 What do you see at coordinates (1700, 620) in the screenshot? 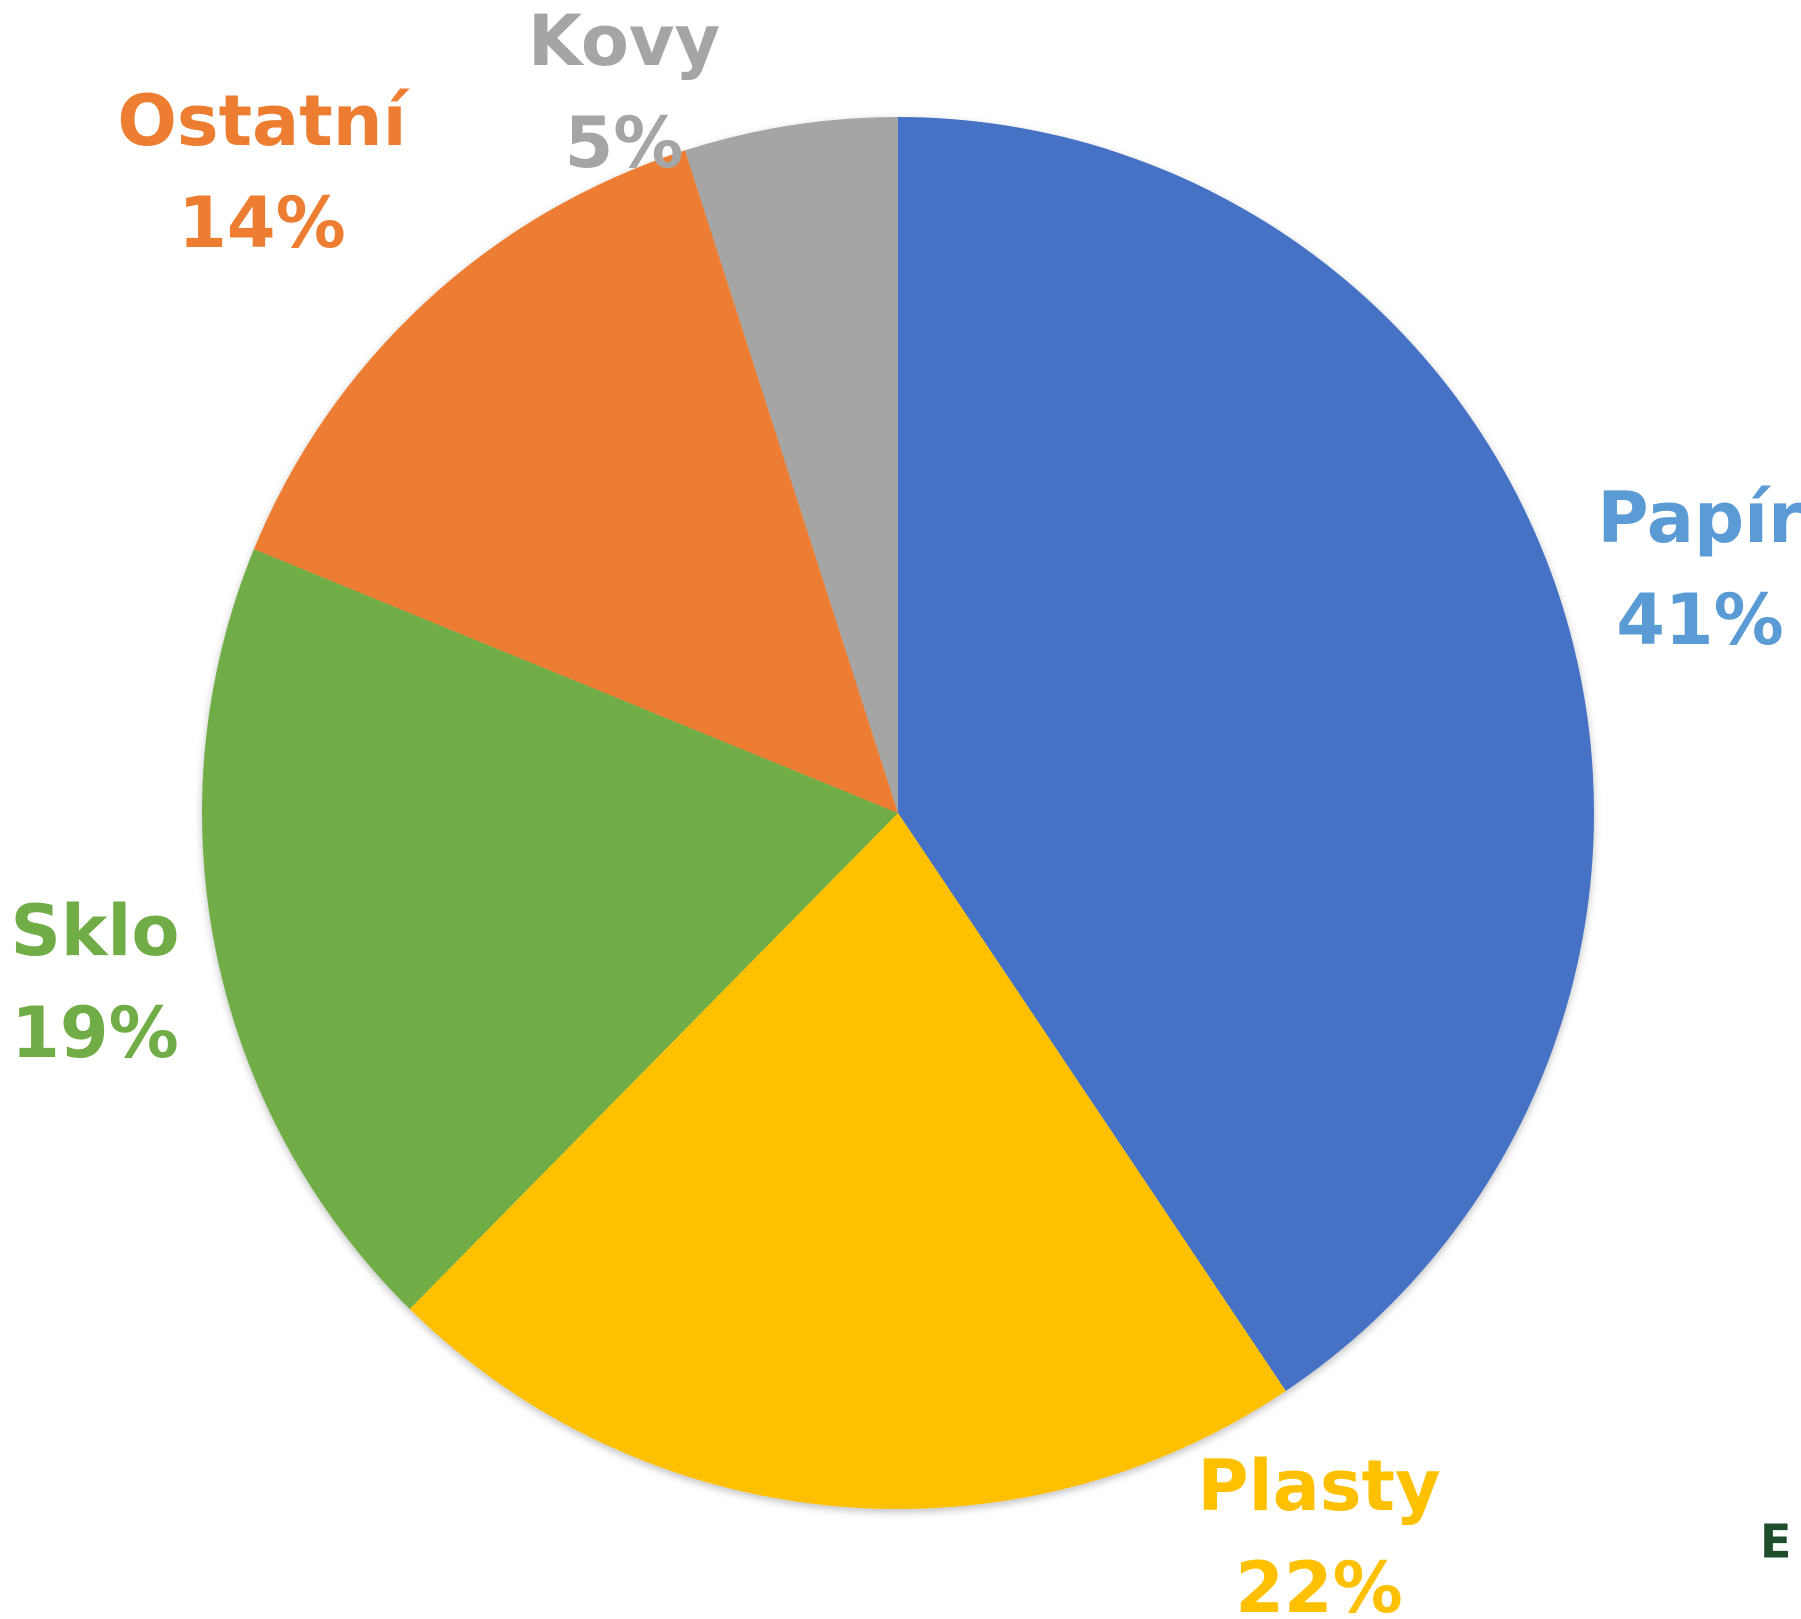
I see `slice-value-label: 41%` at bounding box center [1700, 620].